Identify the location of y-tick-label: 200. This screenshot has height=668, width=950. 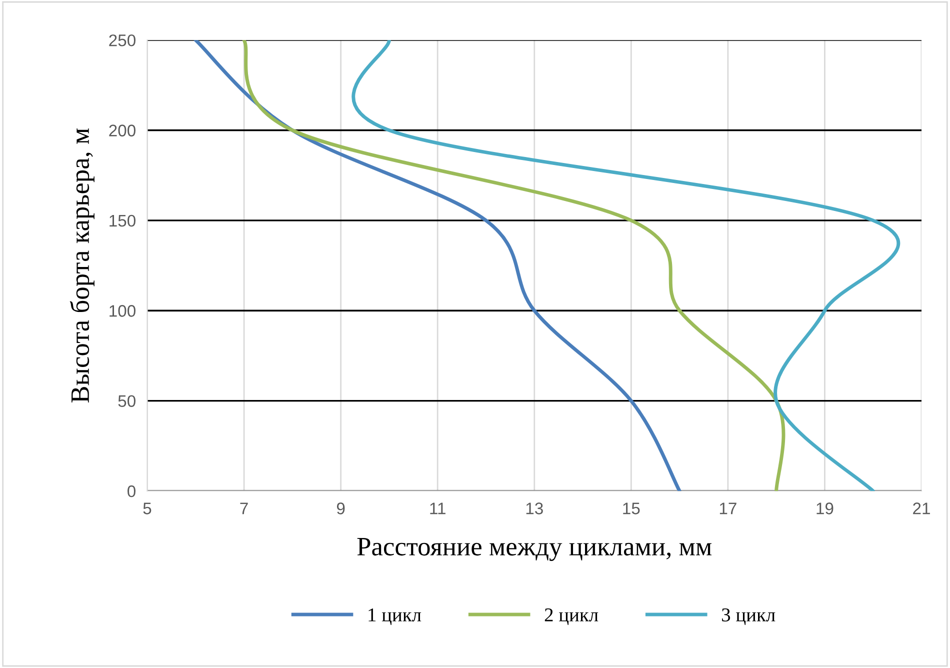
(122, 130).